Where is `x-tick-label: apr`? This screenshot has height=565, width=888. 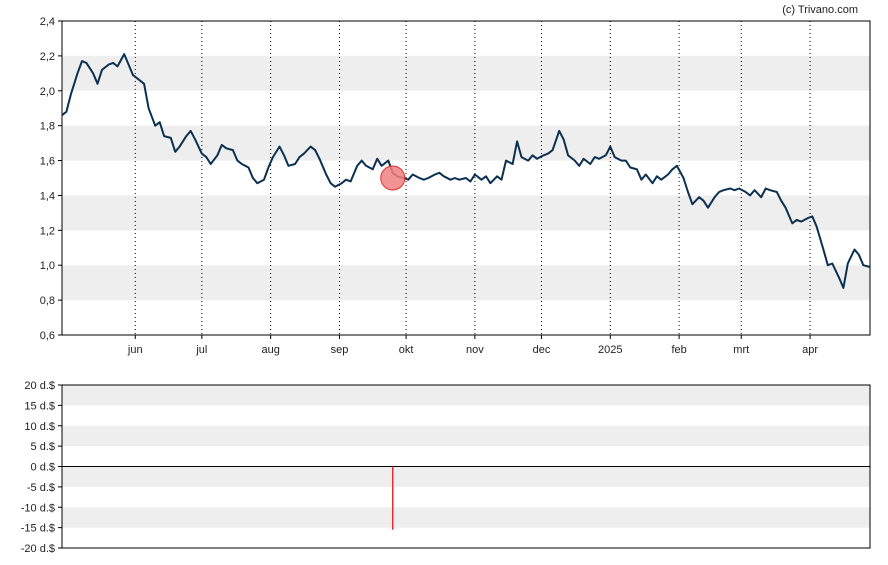
x-tick-label: apr is located at coordinates (810, 350).